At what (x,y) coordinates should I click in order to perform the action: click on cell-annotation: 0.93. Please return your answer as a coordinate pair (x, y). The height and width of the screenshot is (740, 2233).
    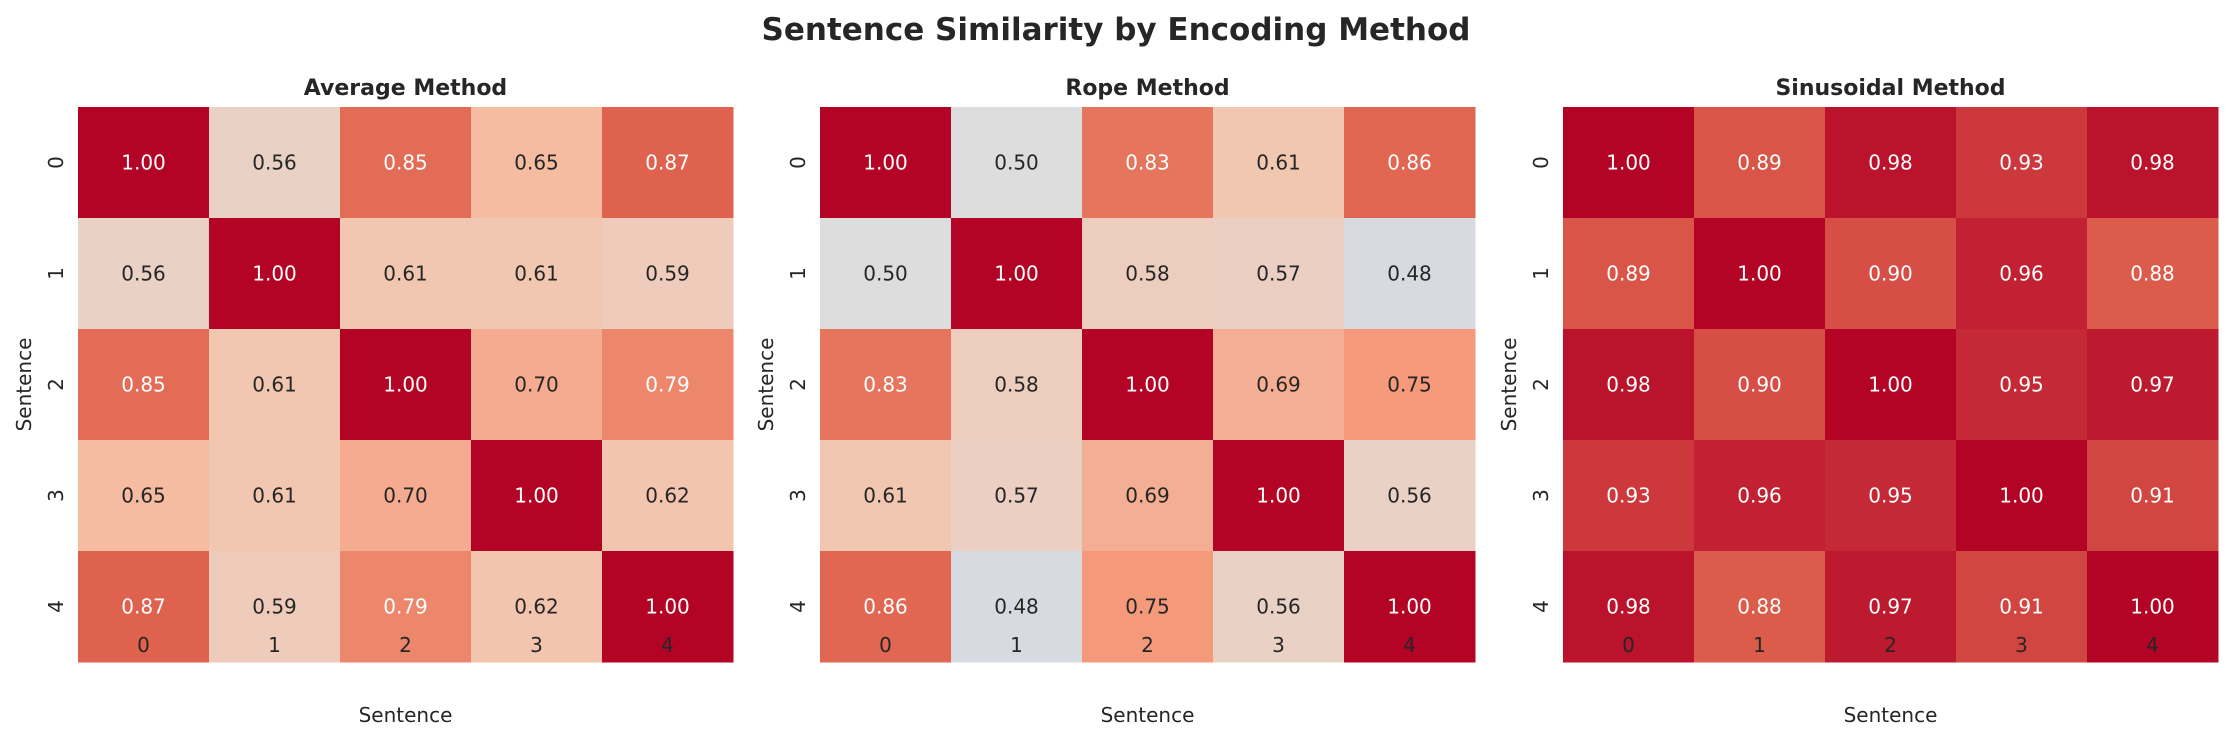
    Looking at the image, I should click on (1628, 496).